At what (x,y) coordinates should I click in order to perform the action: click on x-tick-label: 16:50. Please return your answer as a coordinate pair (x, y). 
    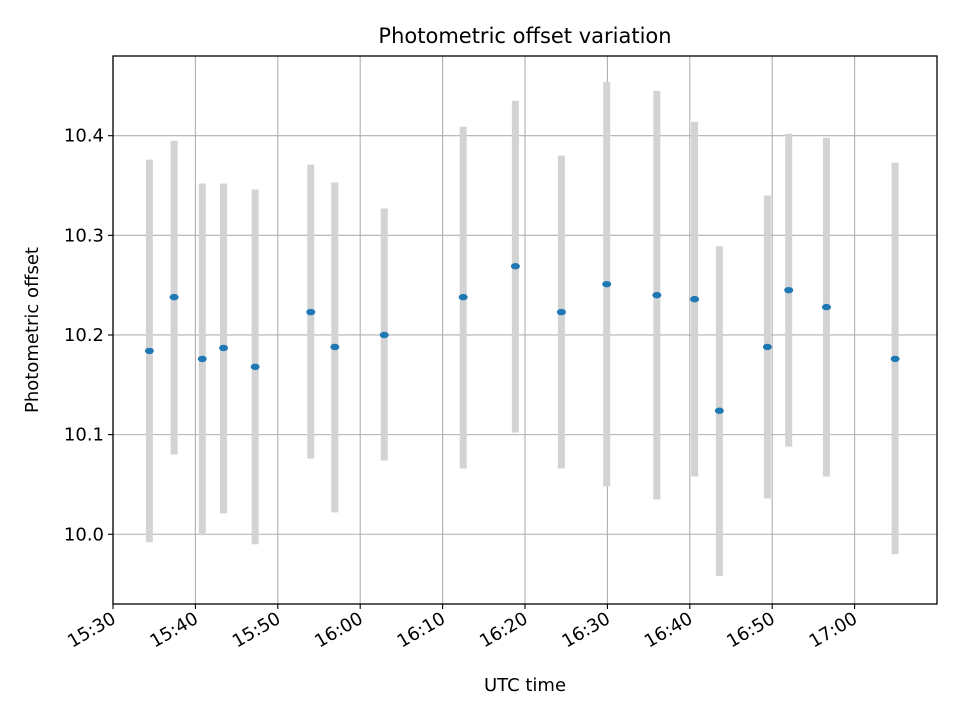
    Looking at the image, I should click on (750, 630).